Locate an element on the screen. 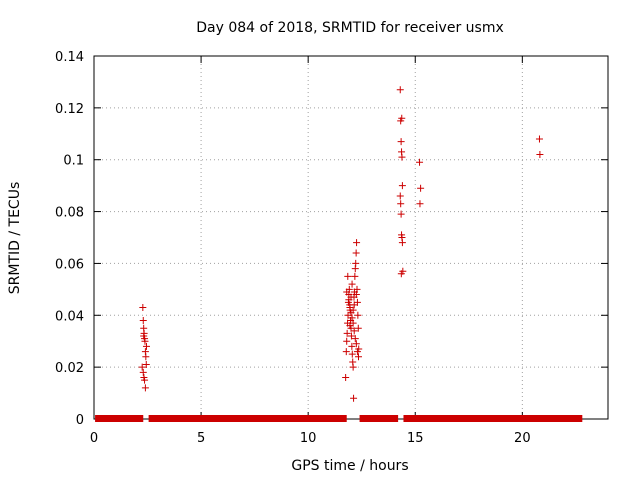 This screenshot has width=640, height=480. x-axis-label: GPS time / hours is located at coordinates (349, 466).